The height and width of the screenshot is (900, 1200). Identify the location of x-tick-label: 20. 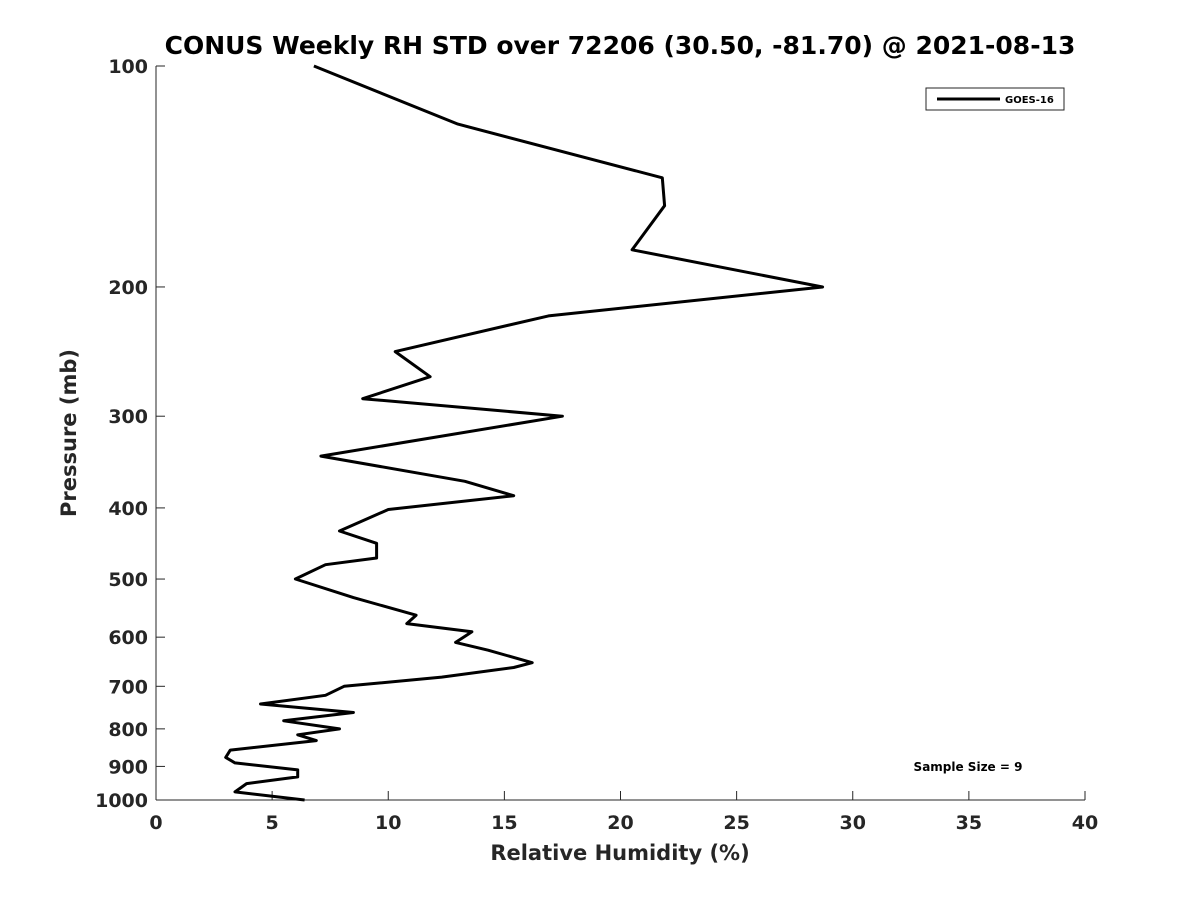
(620, 823).